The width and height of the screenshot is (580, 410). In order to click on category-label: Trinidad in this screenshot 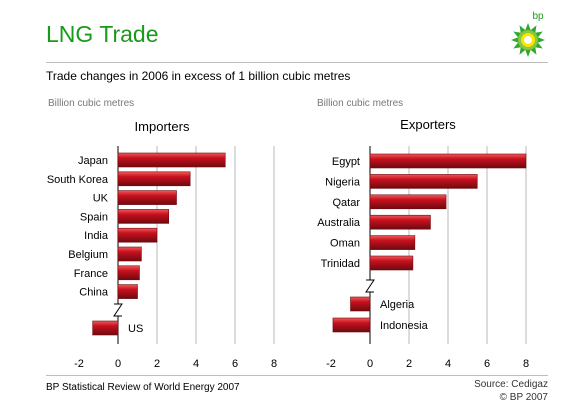, I will do `click(340, 264)`.